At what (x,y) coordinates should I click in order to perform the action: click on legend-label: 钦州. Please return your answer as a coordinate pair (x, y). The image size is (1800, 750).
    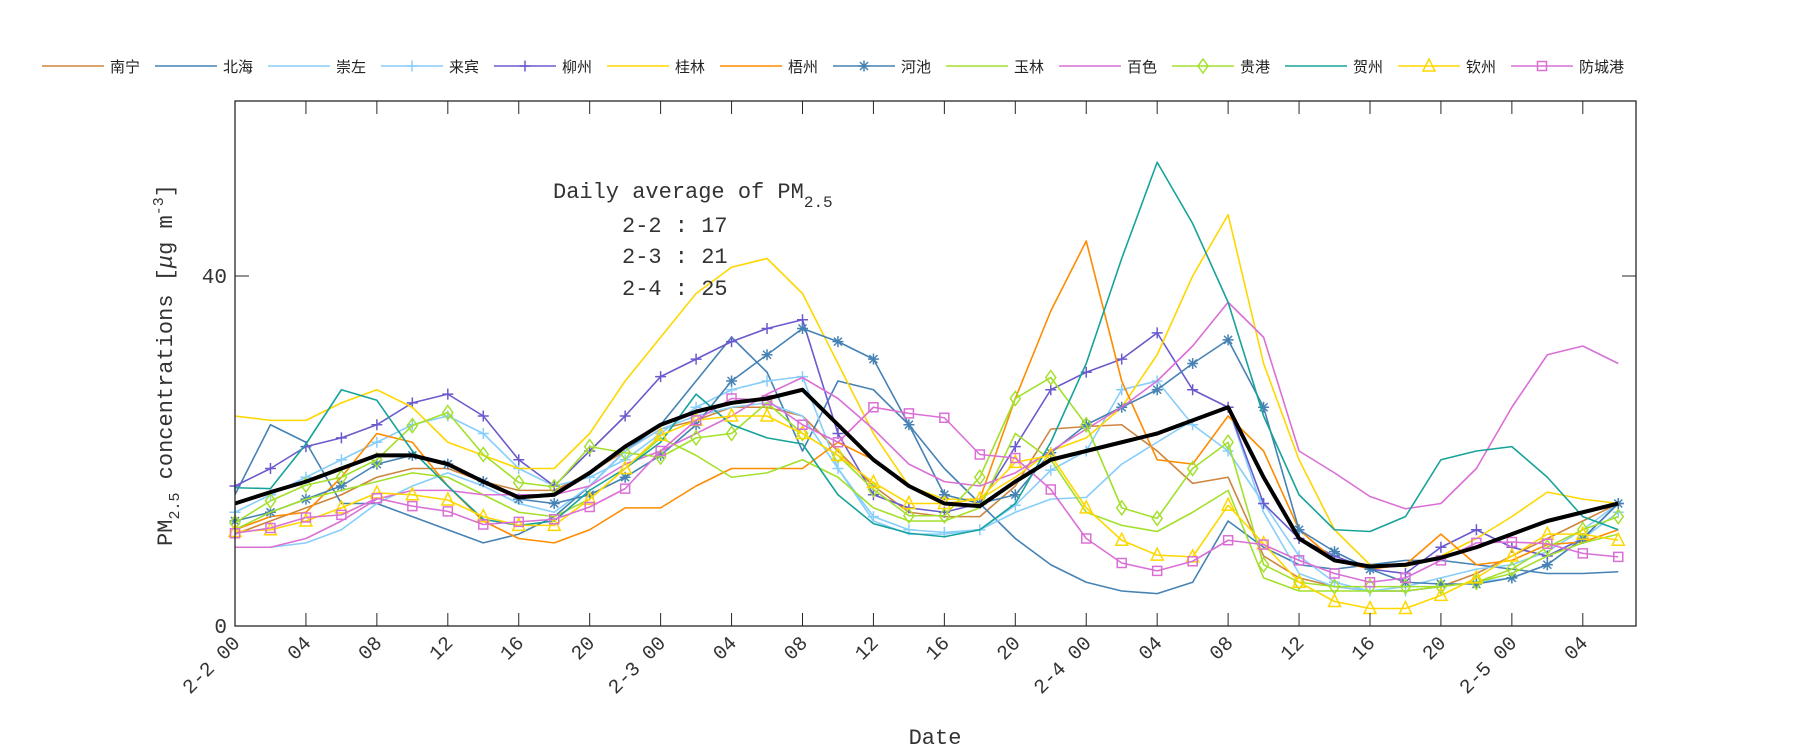
    Looking at the image, I should click on (1481, 67).